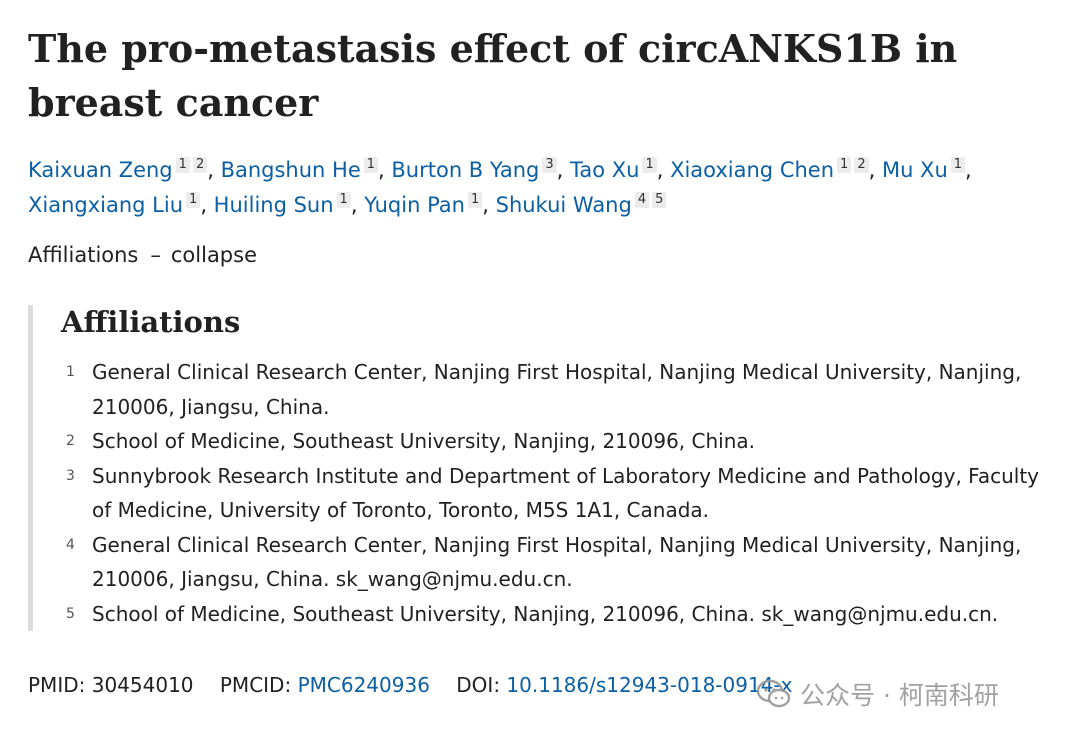  What do you see at coordinates (106, 205) in the screenshot?
I see `author-link: Xiangxiang Liu` at bounding box center [106, 205].